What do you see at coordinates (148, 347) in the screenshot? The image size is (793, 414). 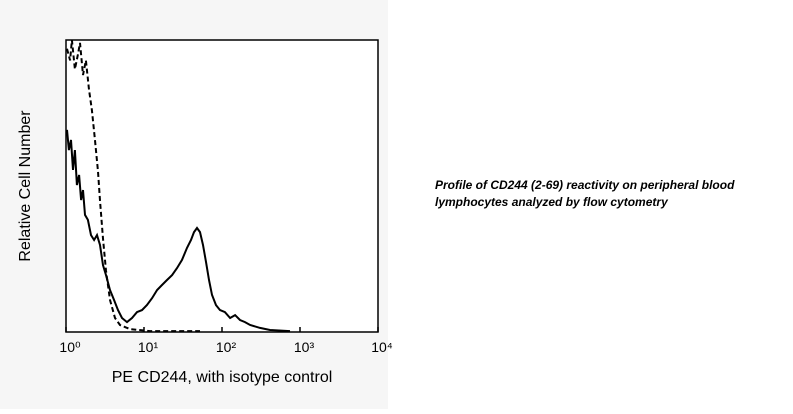 I see `x-tick-label: 10¹` at bounding box center [148, 347].